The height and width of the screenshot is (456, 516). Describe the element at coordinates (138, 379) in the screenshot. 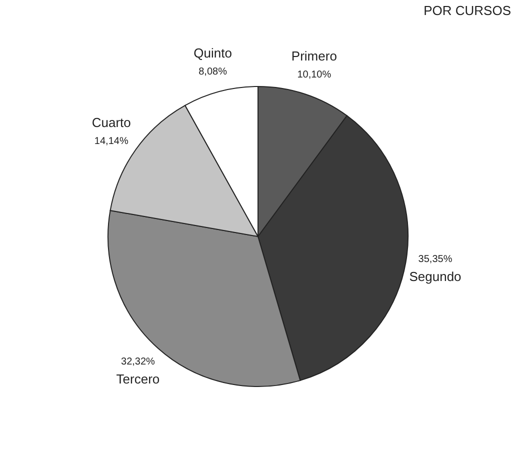

I see `slice-label: Tercero` at that location.